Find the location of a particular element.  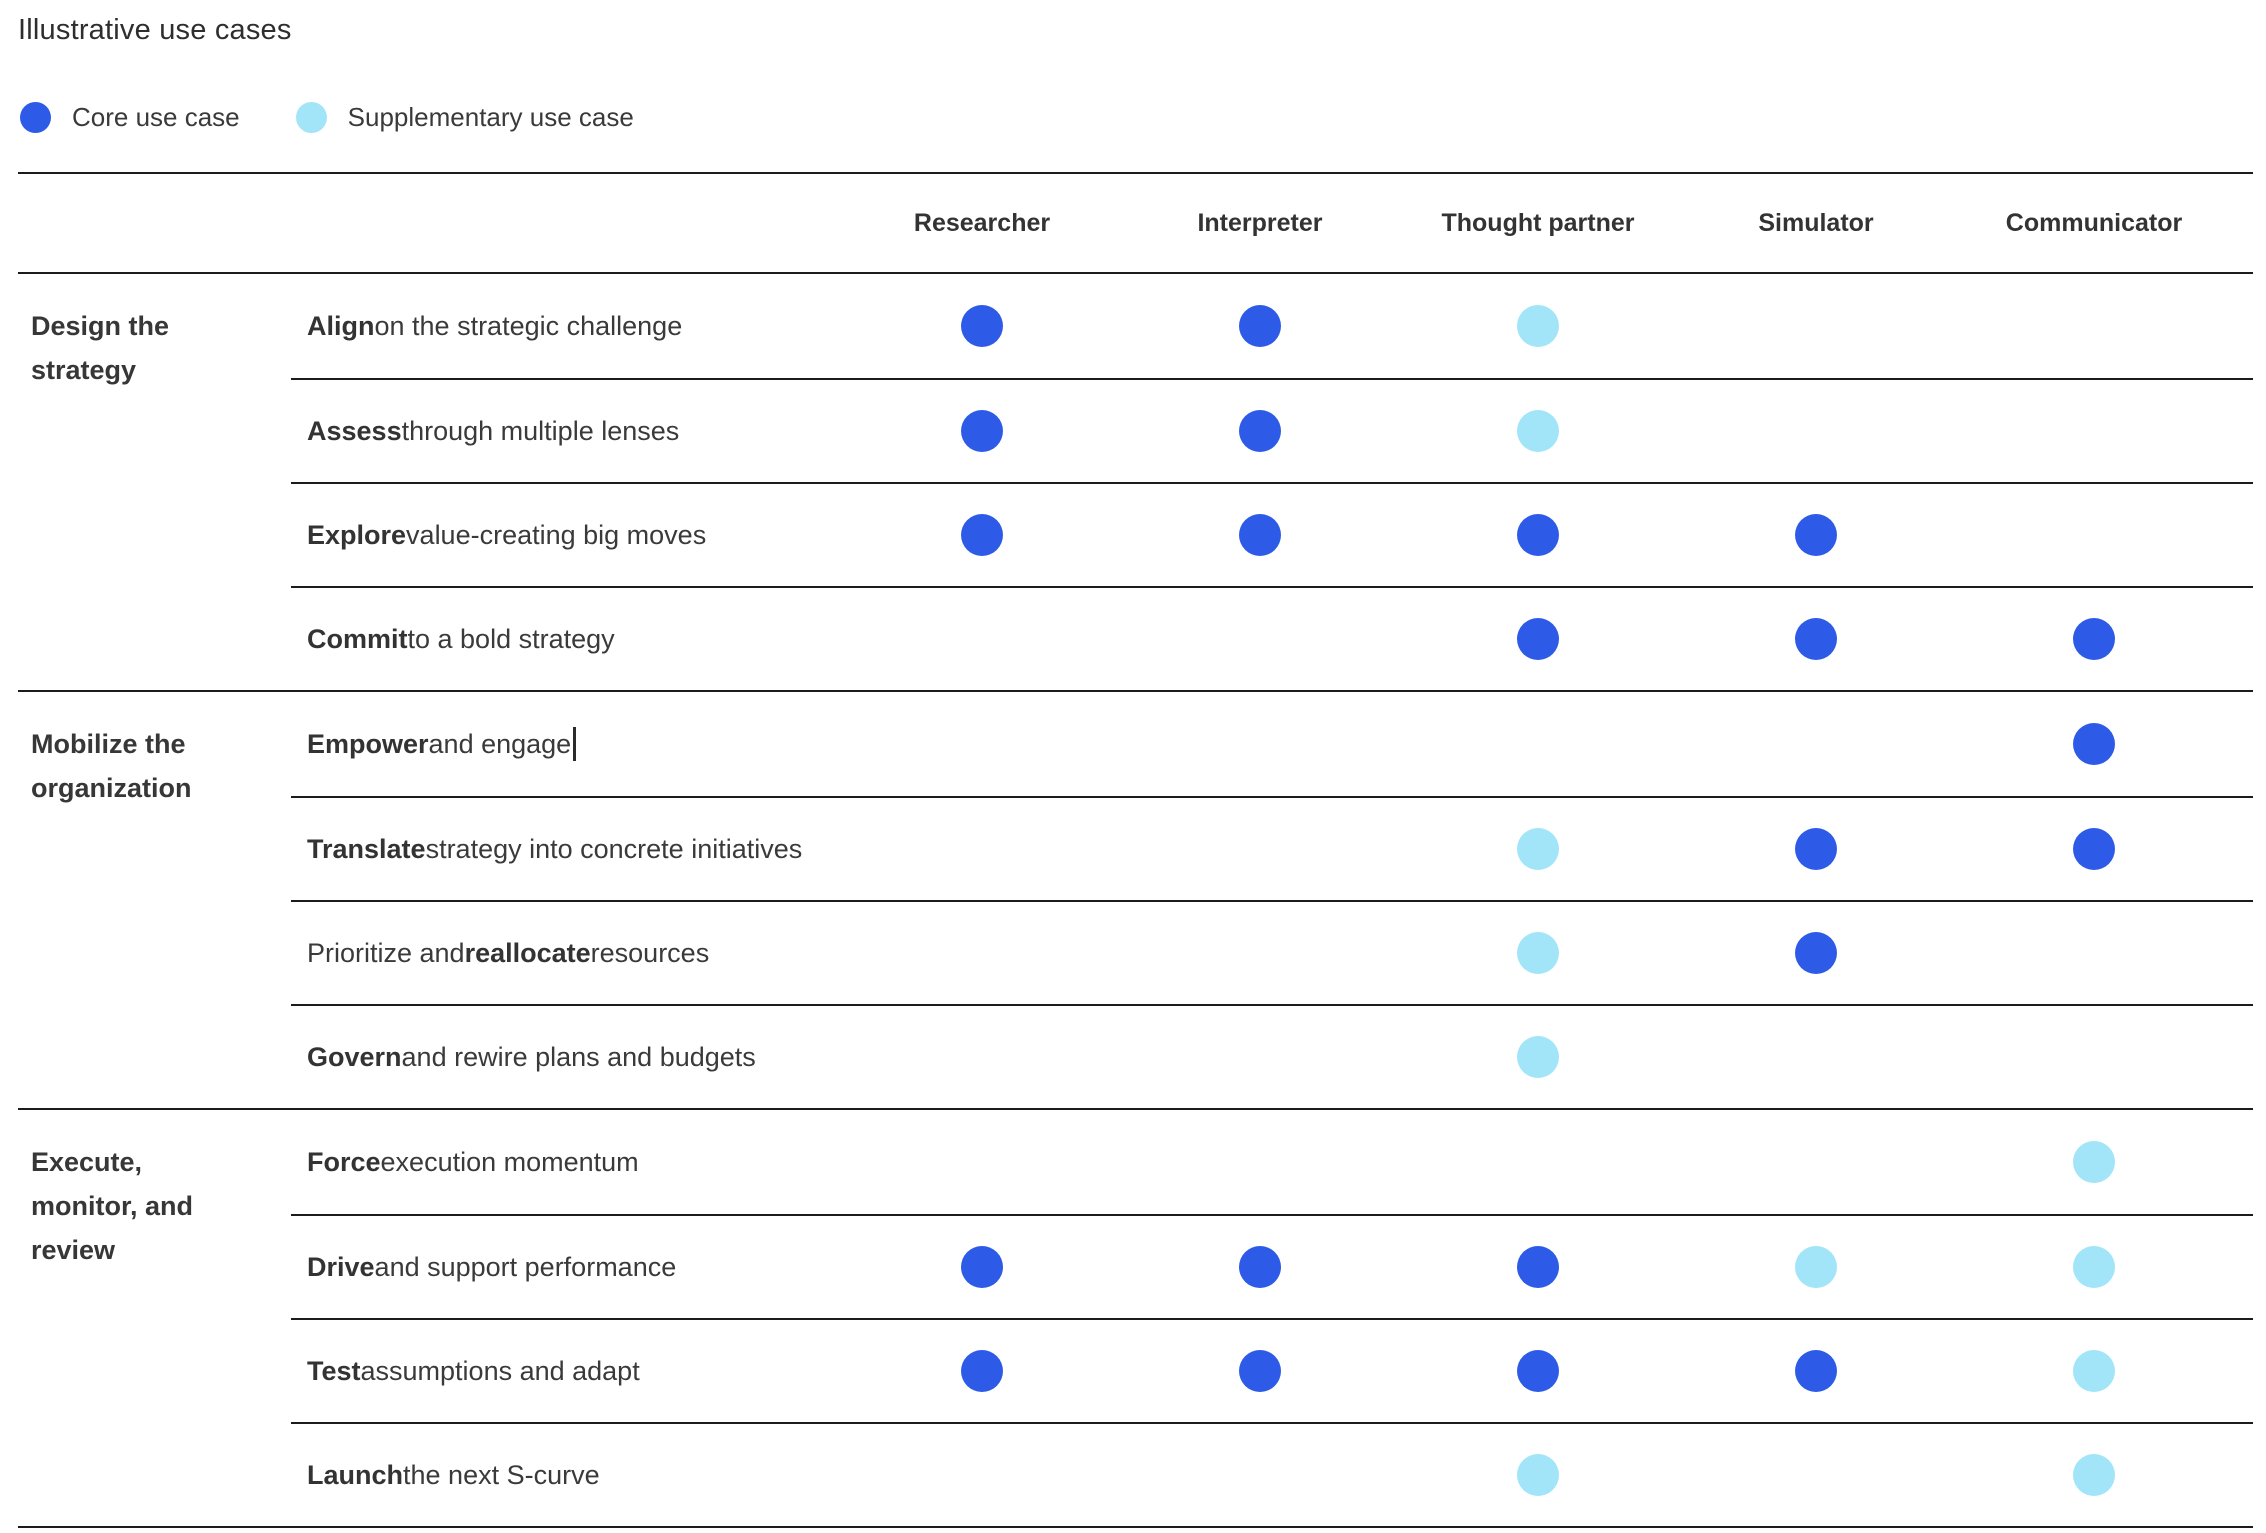

use-case-label: Explore value-creating big moves is located at coordinates (507, 534).